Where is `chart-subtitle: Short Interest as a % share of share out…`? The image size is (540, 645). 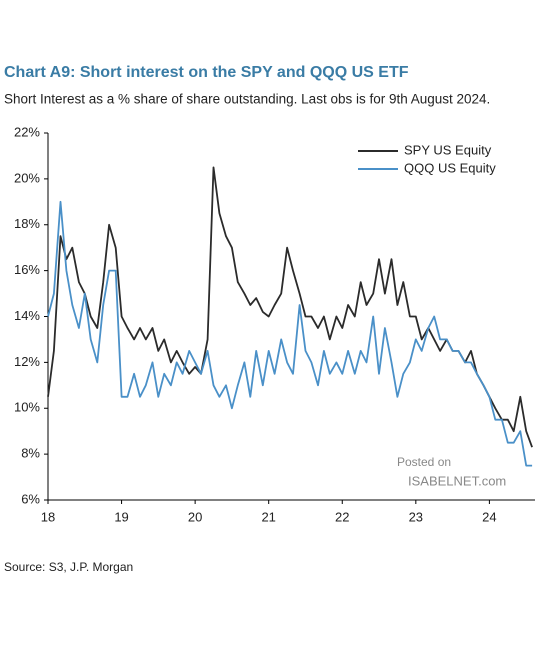
chart-subtitle: Short Interest as a % share of share out… is located at coordinates (247, 99).